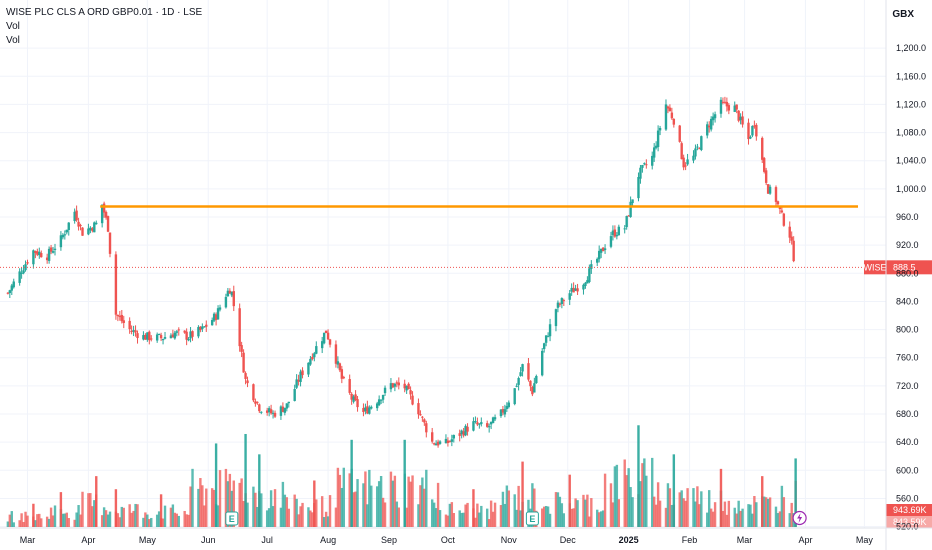 The height and width of the screenshot is (550, 932). What do you see at coordinates (875, 267) in the screenshot?
I see `ticker-tag` at bounding box center [875, 267].